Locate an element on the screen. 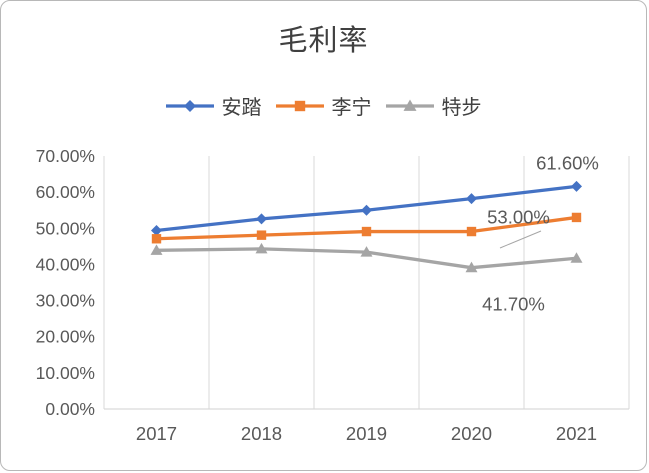 This screenshot has width=649, height=473. y-tick-label: 60.00% is located at coordinates (65, 192).